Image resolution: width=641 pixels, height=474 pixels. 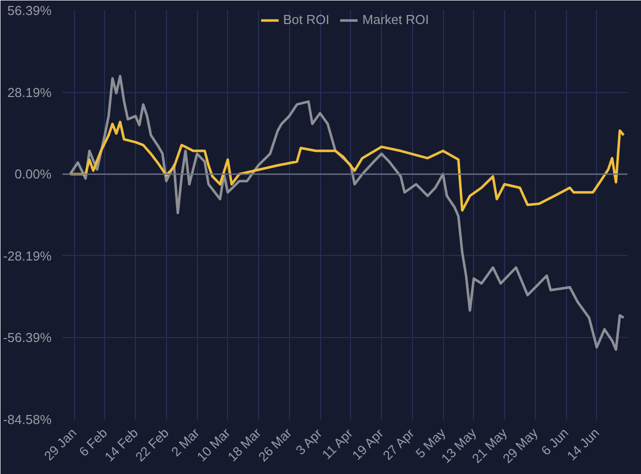 I want to click on y-tick-label: -28.19%, so click(x=27, y=256).